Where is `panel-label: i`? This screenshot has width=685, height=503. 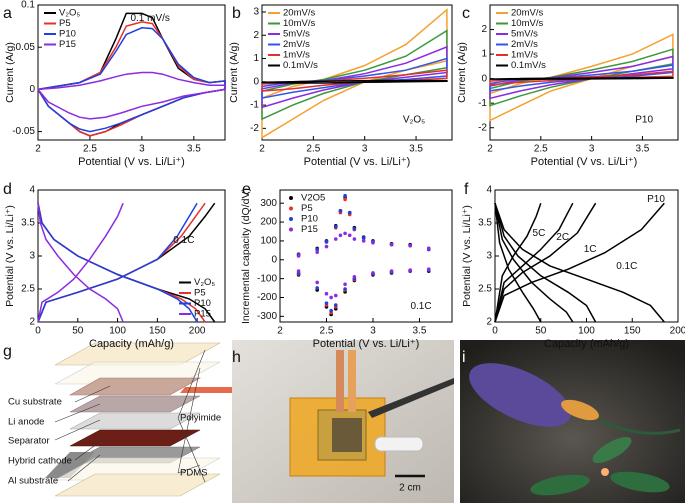
panel-label: i is located at coordinates (464, 357).